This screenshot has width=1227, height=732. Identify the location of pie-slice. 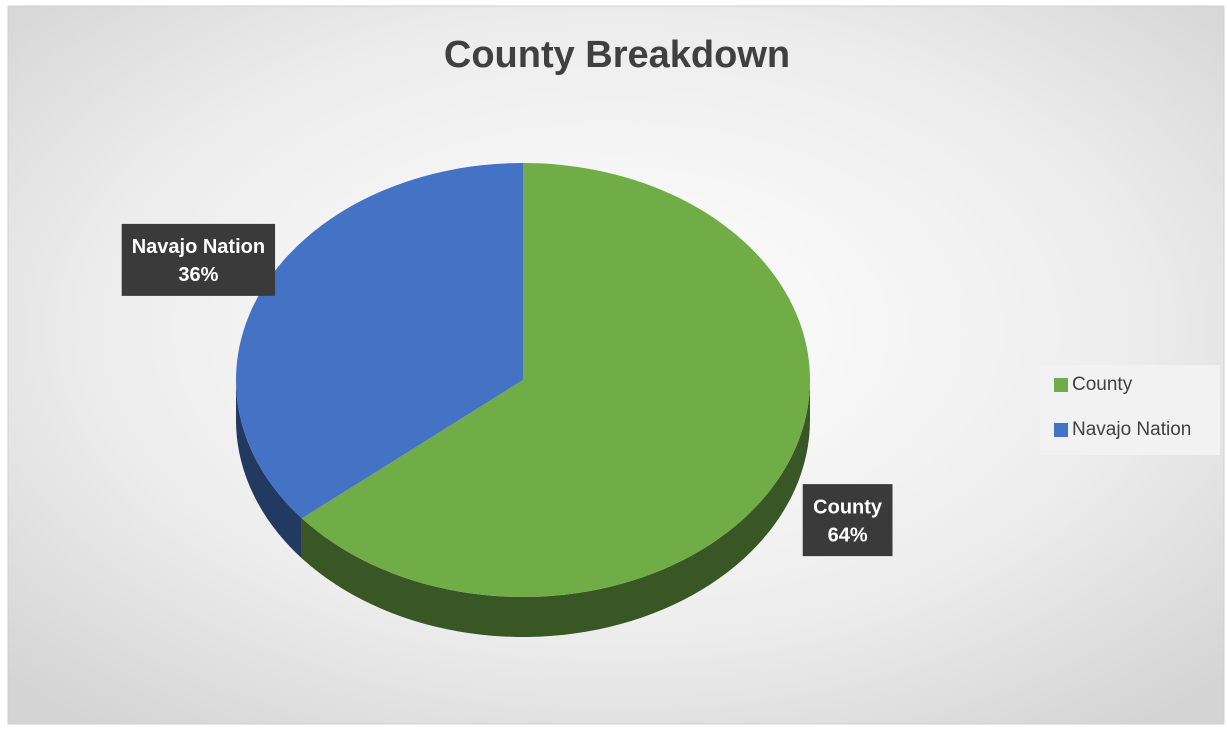
(380, 341).